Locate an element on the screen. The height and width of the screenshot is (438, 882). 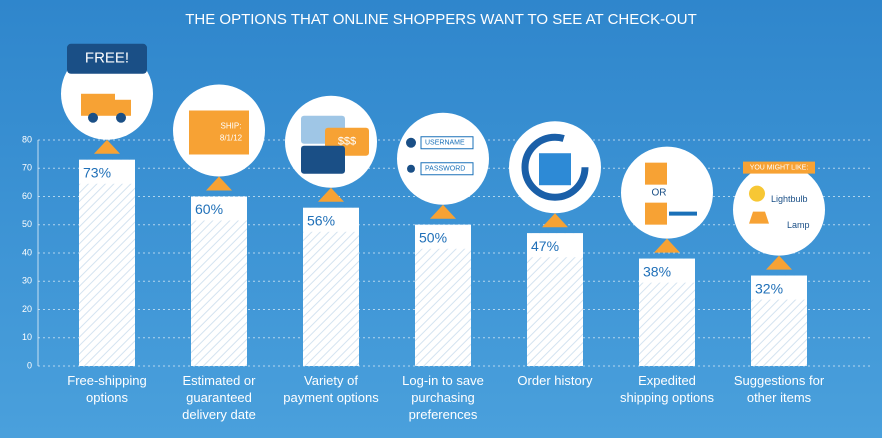
truck is located at coordinates (98, 104).